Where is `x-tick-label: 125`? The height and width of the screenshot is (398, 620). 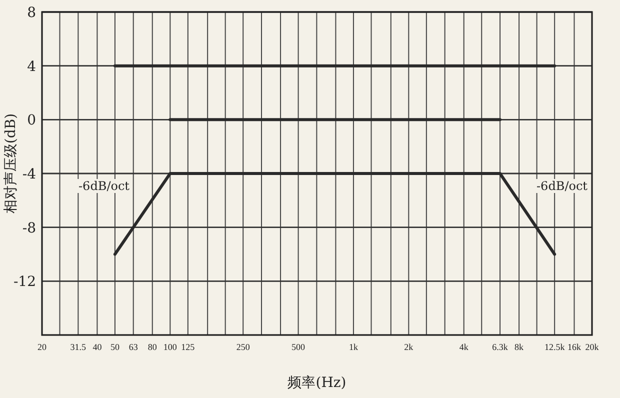 x-tick-label: 125 is located at coordinates (188, 347).